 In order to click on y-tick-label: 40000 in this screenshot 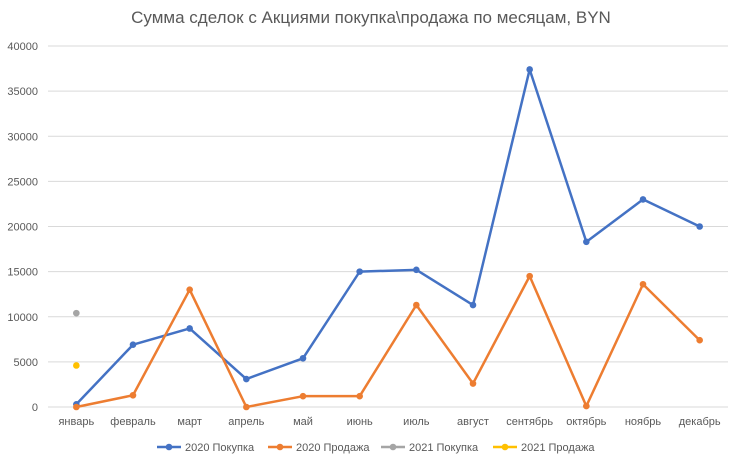, I will do `click(22, 47)`.